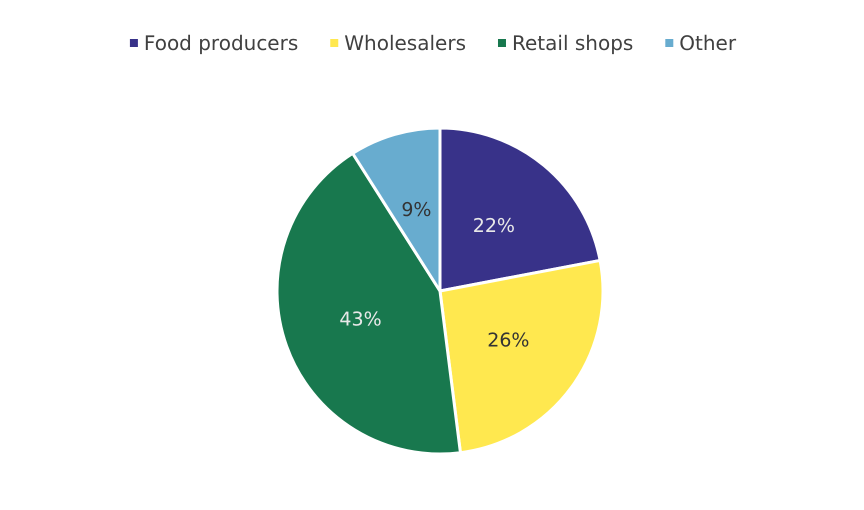 The height and width of the screenshot is (510, 864). Describe the element at coordinates (360, 319) in the screenshot. I see `data-label: 43%` at that location.